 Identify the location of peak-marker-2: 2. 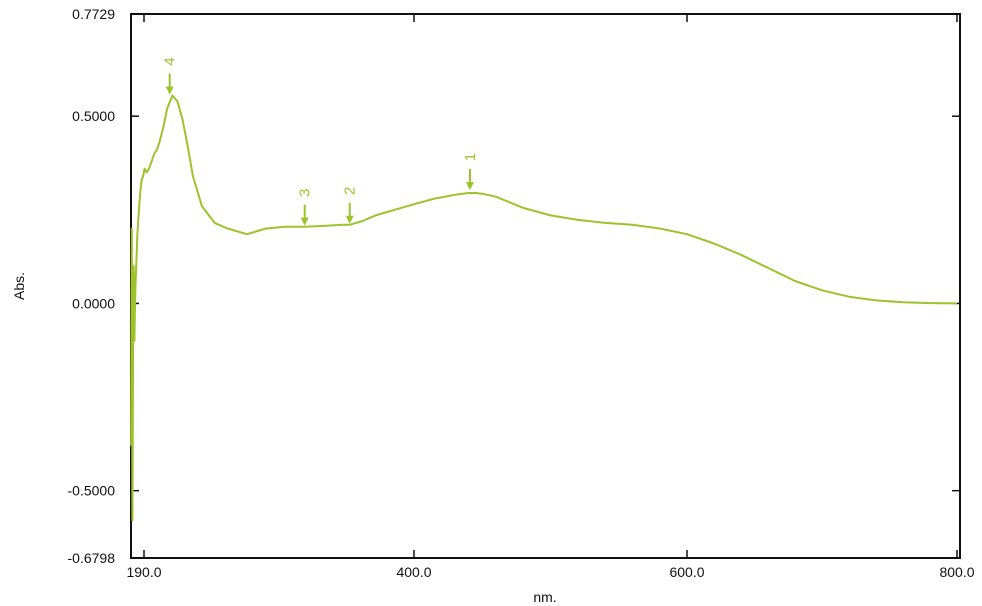
(350, 205).